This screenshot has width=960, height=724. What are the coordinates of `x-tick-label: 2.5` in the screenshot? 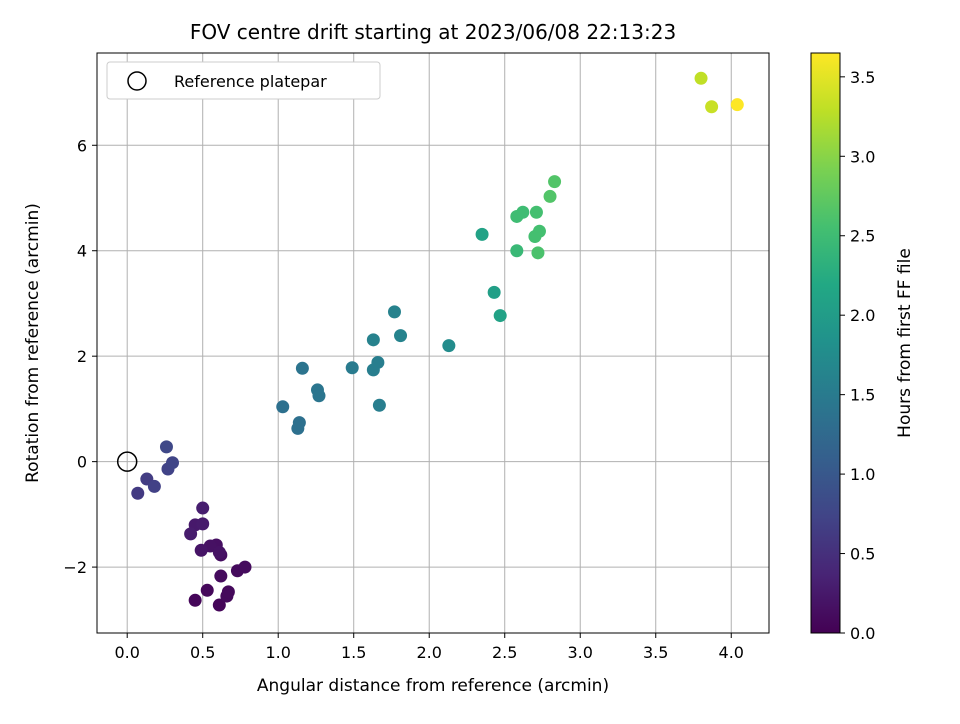 It's located at (504, 652).